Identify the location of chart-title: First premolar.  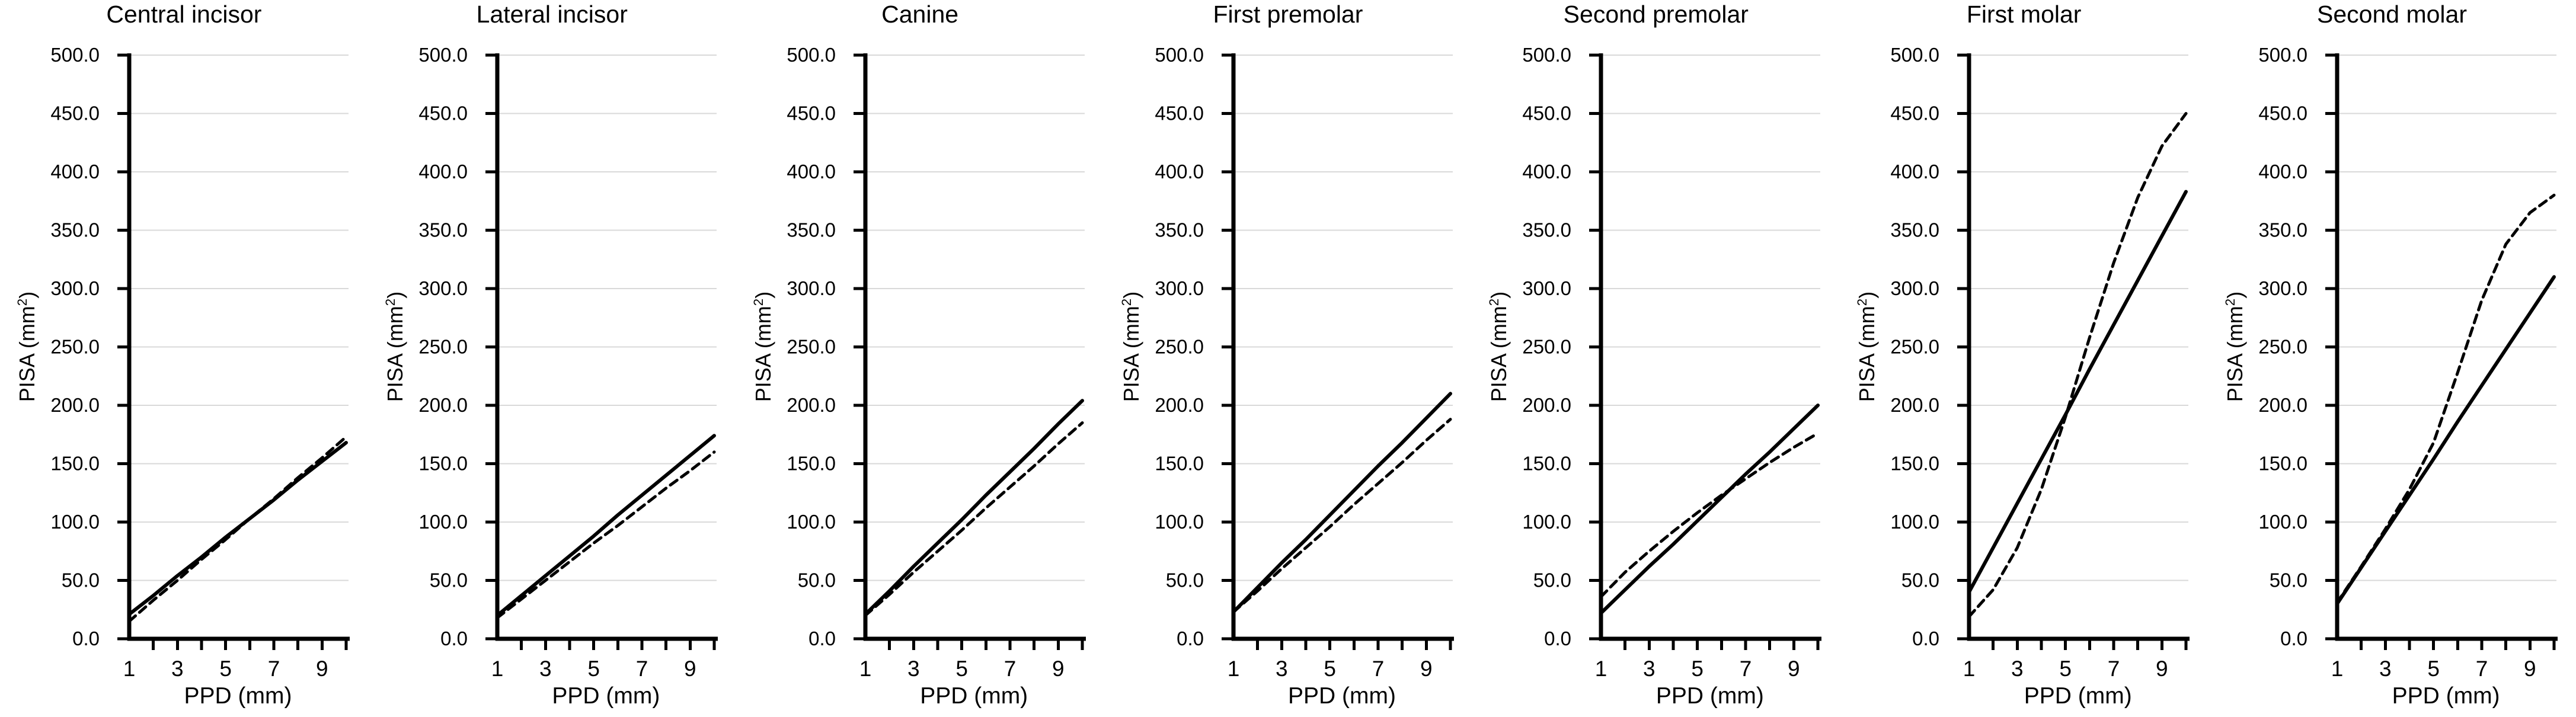
(1288, 14).